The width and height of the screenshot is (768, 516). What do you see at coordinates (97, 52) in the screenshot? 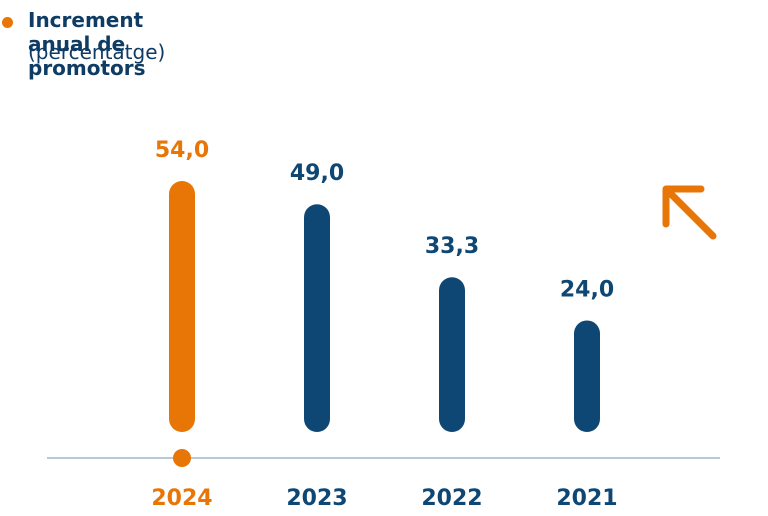
I see `chart-subtitle: (percentatge)` at bounding box center [97, 52].